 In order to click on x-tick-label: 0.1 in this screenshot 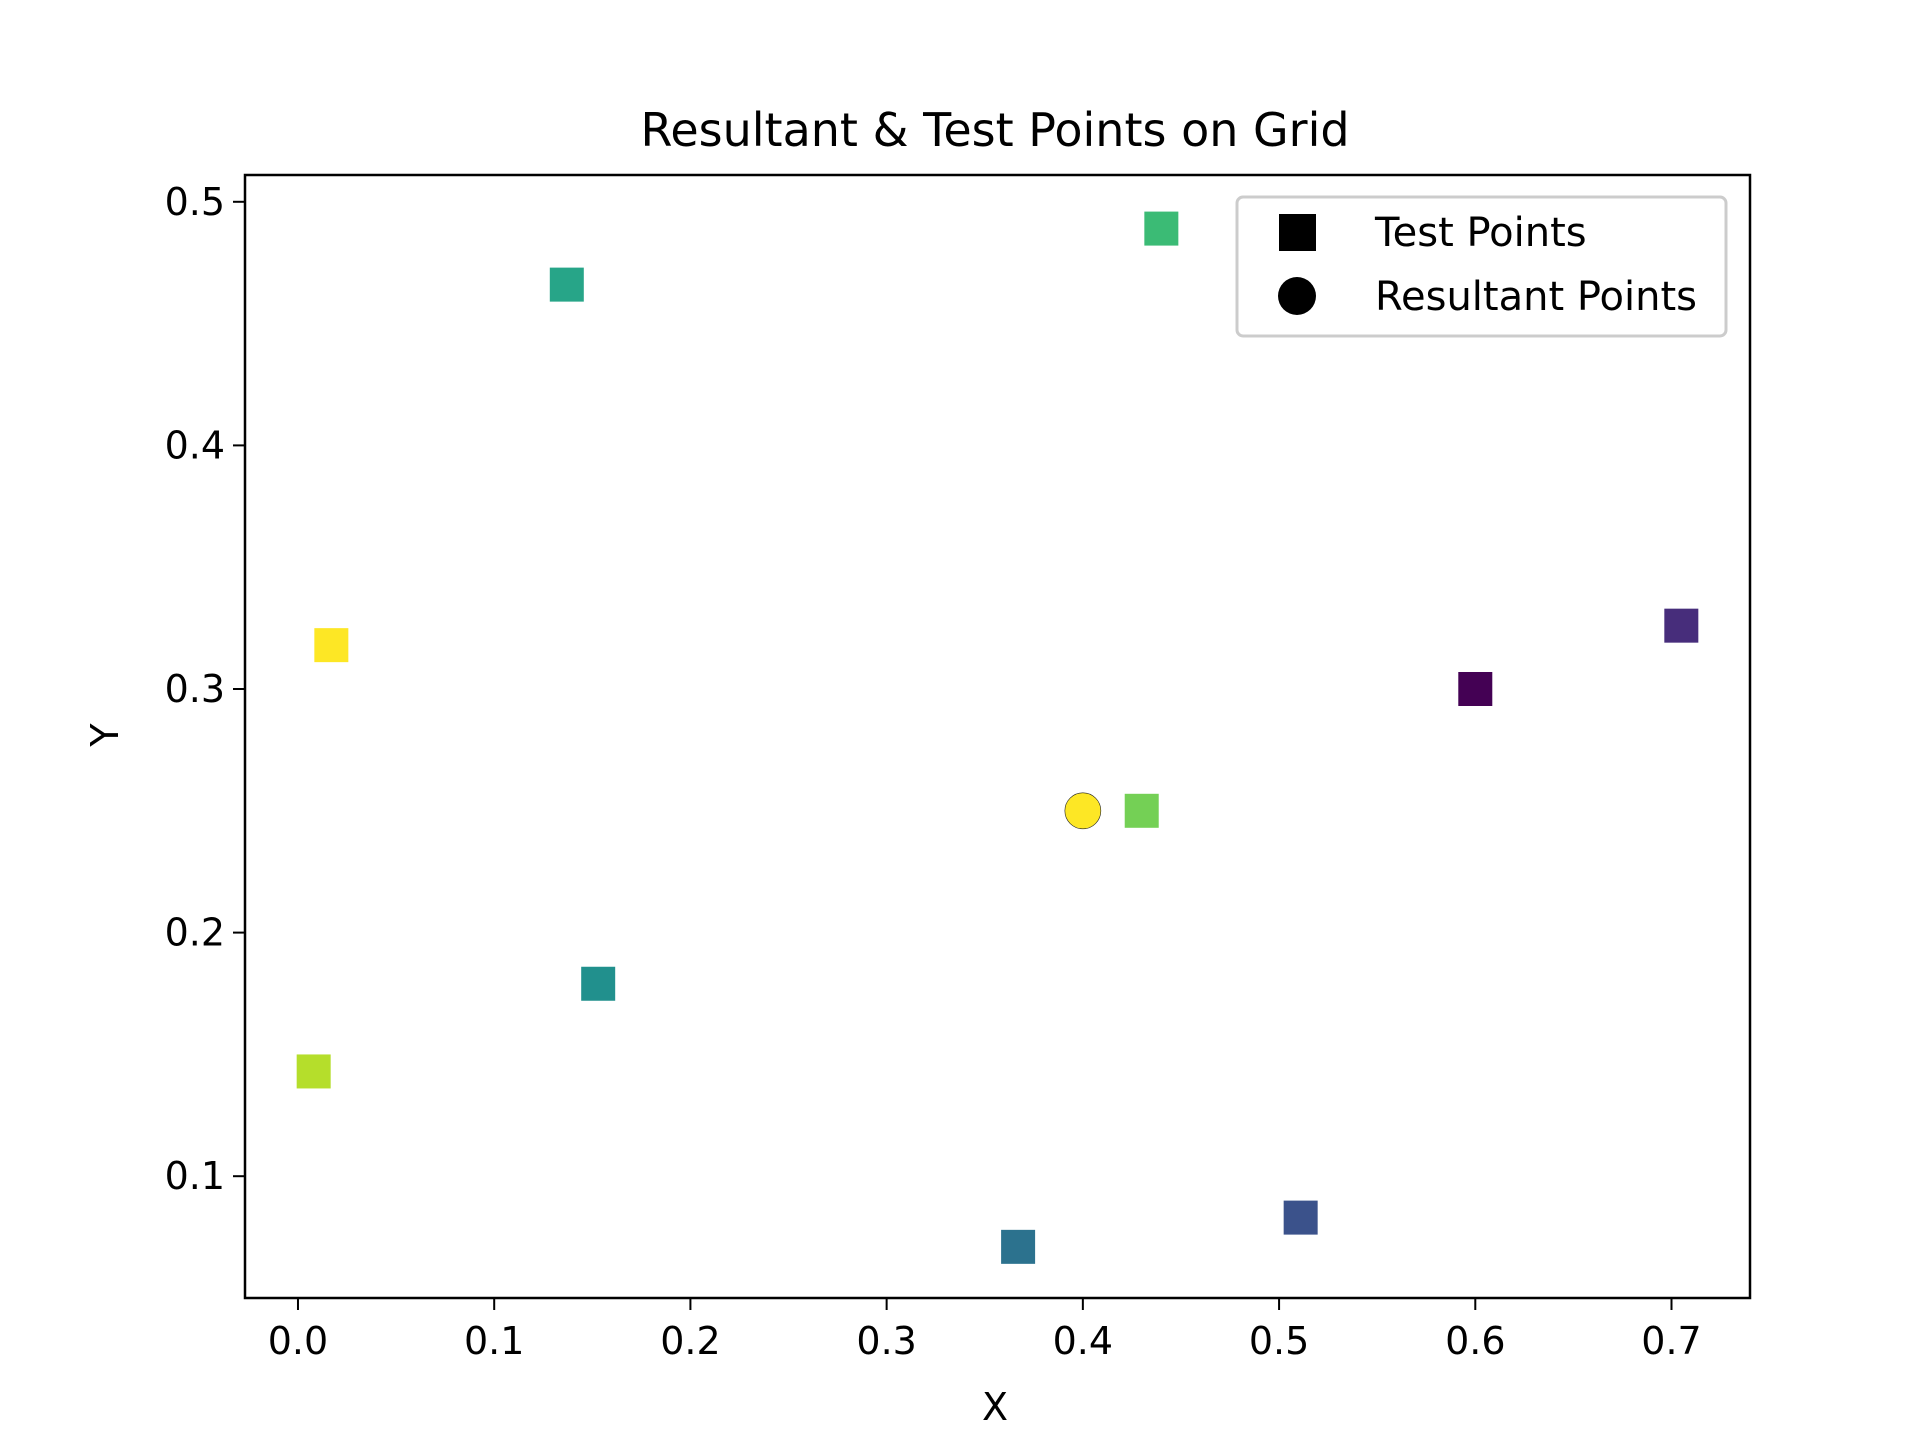, I will do `click(494, 1341)`.